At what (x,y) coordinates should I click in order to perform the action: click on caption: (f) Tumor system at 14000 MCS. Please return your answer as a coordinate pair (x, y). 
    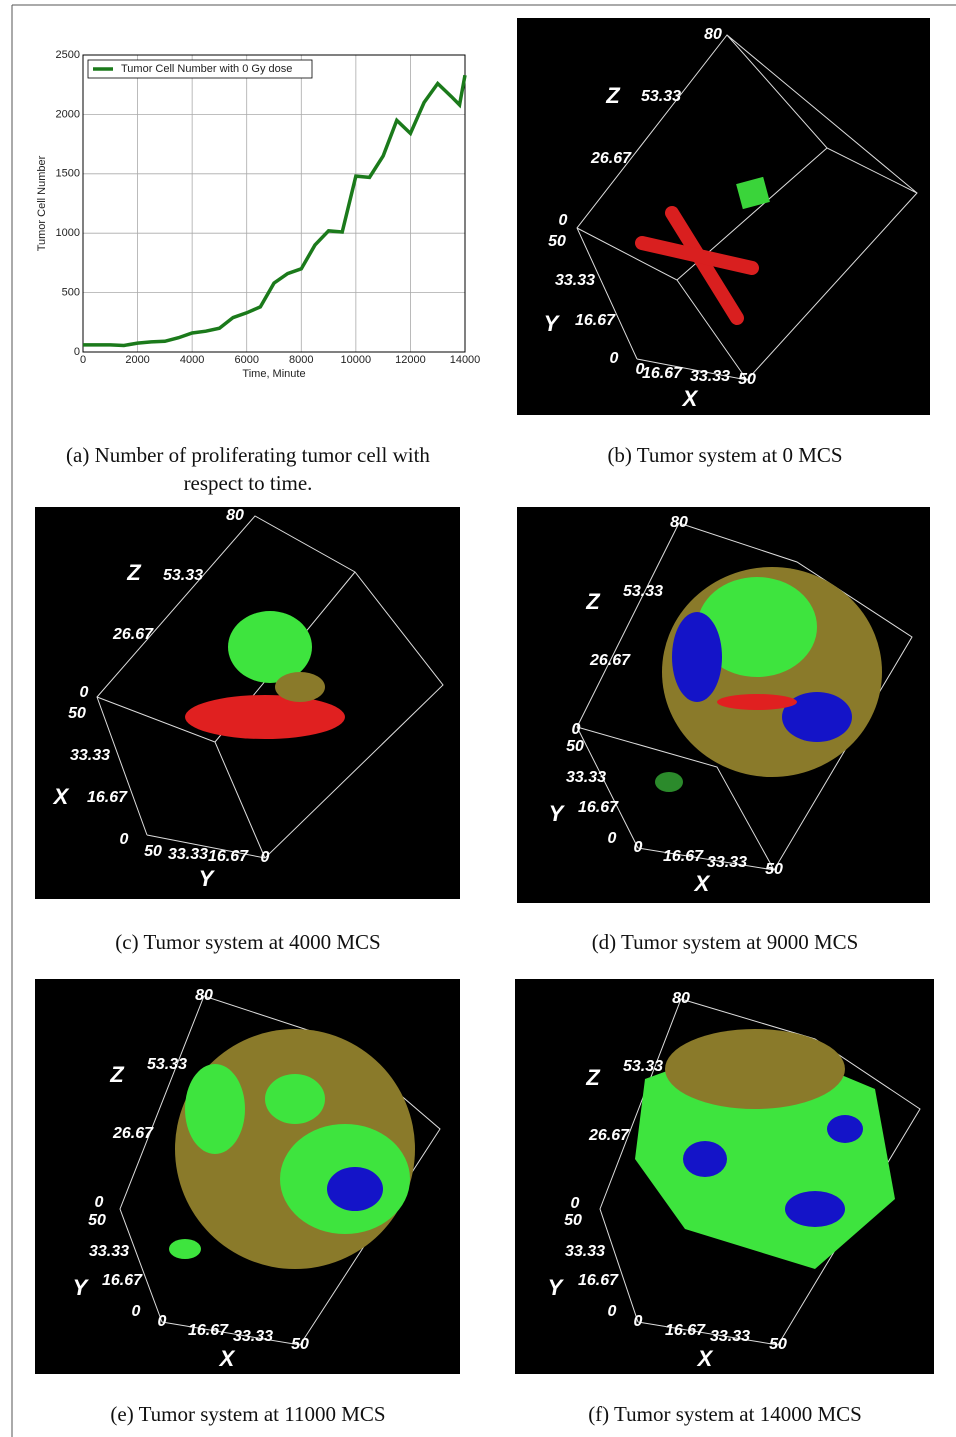
    Looking at the image, I should click on (725, 1414).